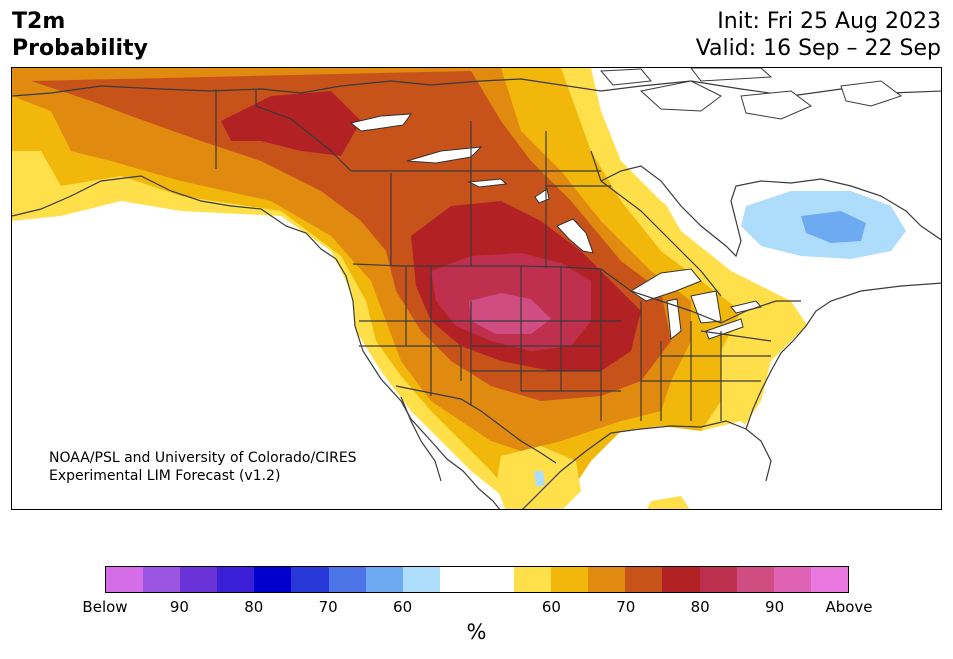 This screenshot has height=659, width=953. Describe the element at coordinates (80, 35) in the screenshot. I see `map-title: T2m Probability` at that location.